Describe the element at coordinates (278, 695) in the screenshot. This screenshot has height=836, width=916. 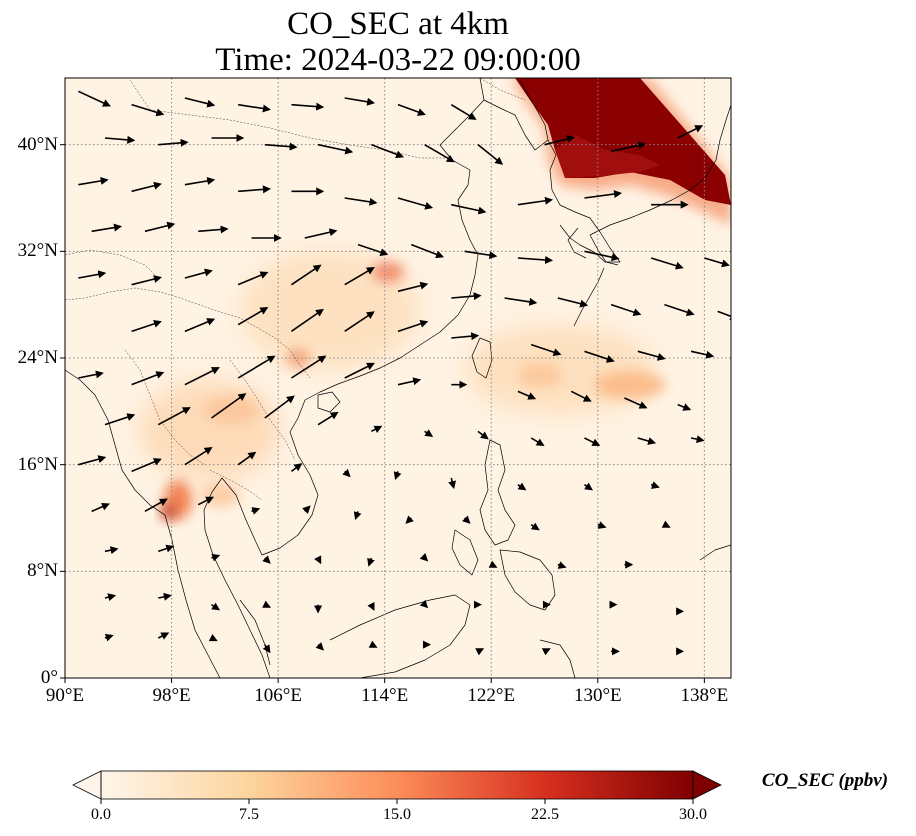
I see `lon-label-2: 106°E` at that location.